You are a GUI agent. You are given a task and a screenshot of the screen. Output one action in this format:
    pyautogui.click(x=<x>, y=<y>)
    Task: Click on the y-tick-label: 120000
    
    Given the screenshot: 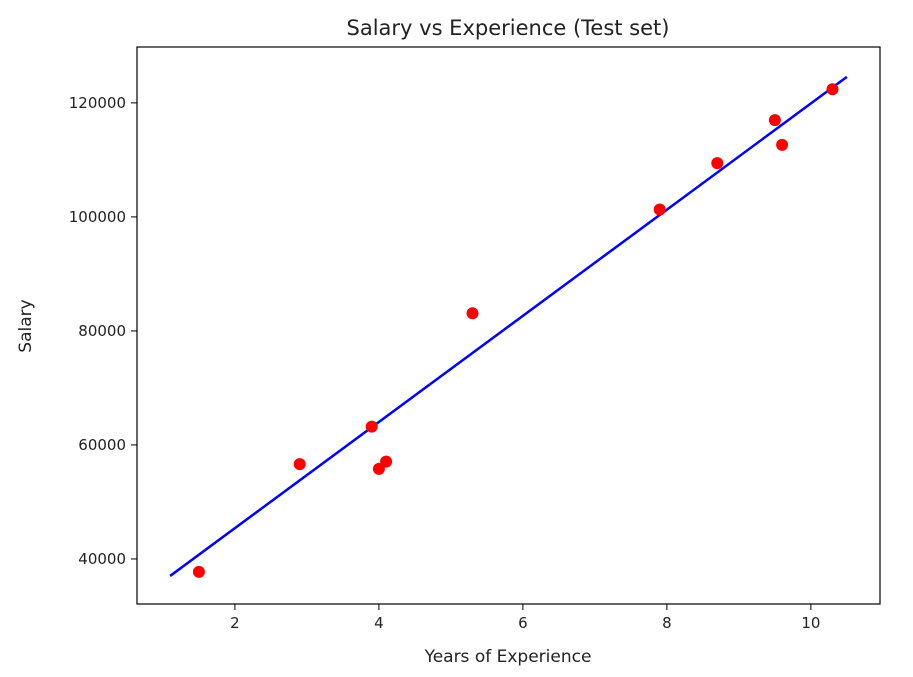 What is the action you would take?
    pyautogui.click(x=97, y=103)
    